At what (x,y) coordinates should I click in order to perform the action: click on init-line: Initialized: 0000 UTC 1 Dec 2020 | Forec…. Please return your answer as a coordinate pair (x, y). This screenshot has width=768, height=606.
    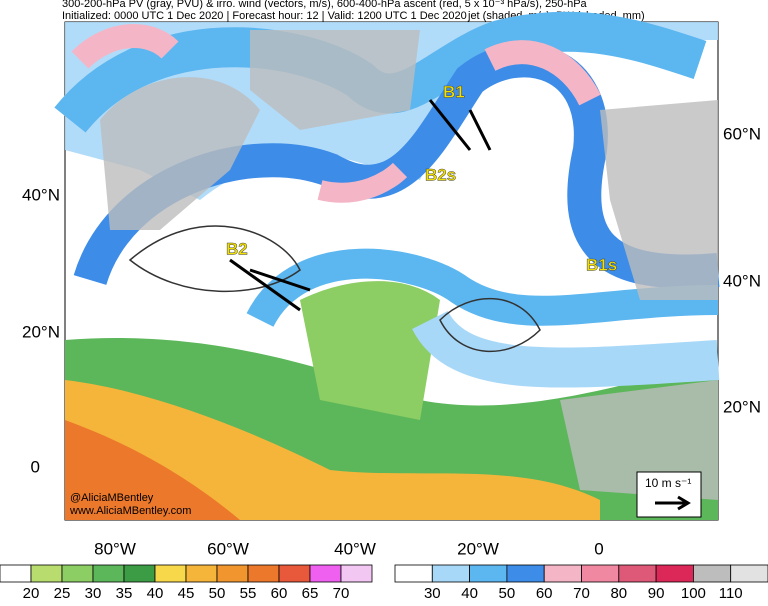
    Looking at the image, I should click on (264, 16).